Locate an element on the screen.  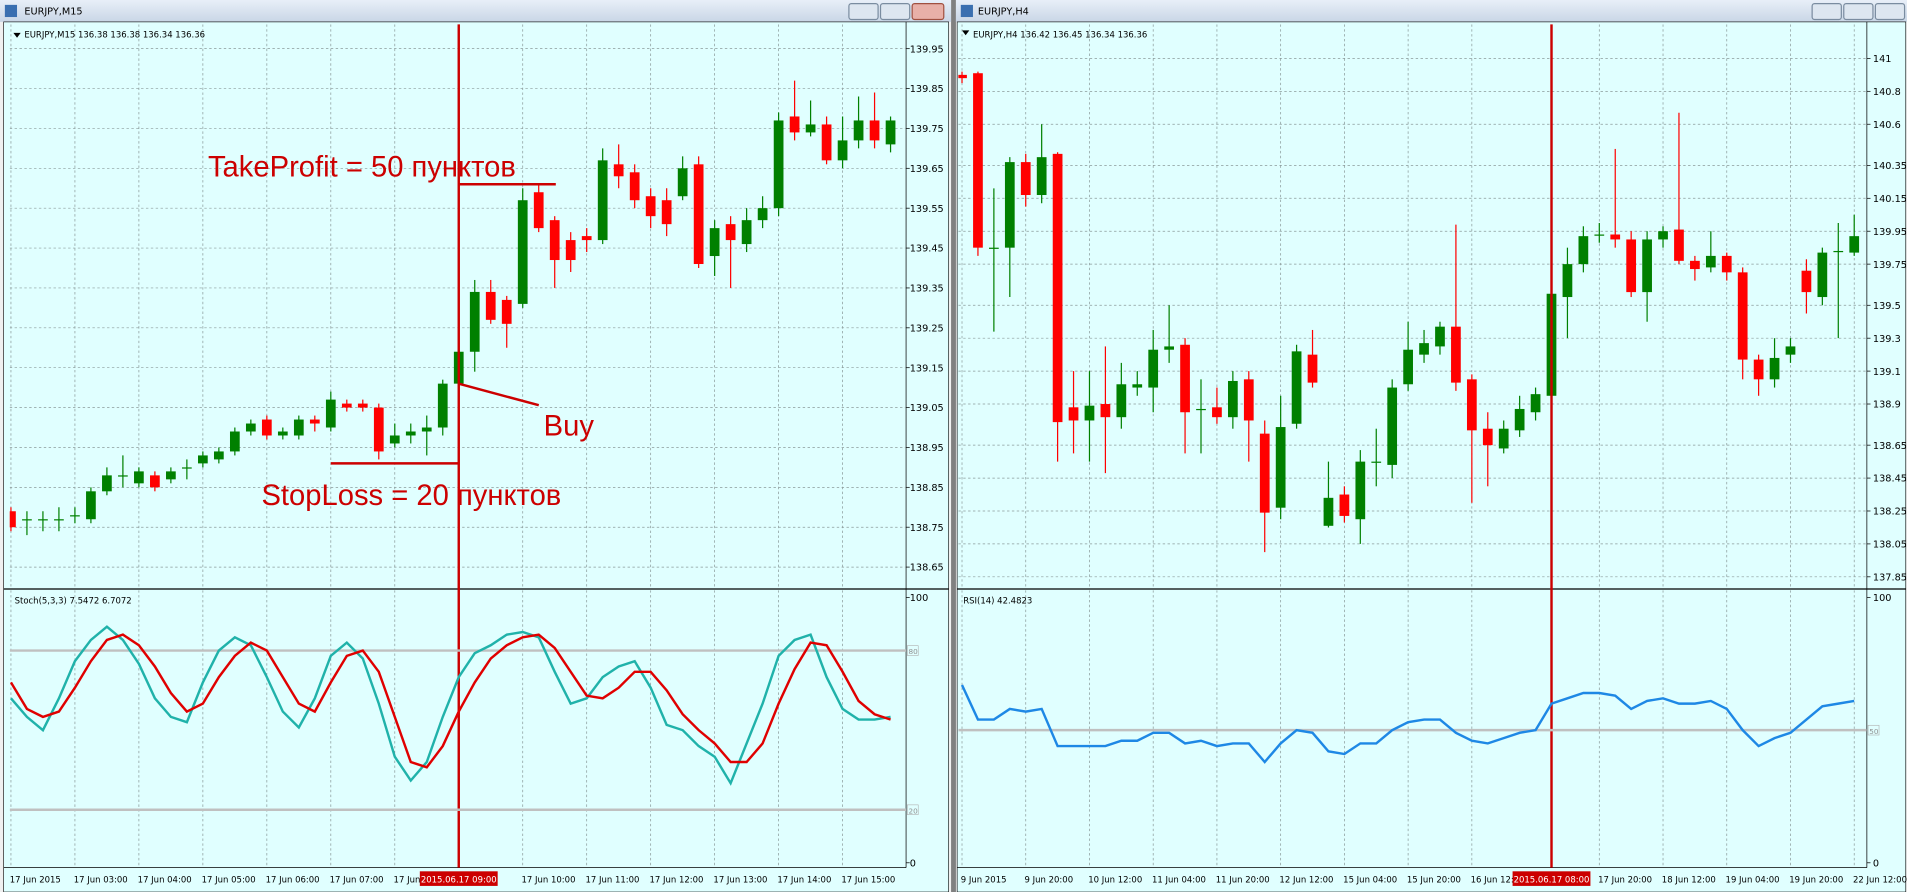
y-tick-label: 138.05 is located at coordinates (1890, 545).